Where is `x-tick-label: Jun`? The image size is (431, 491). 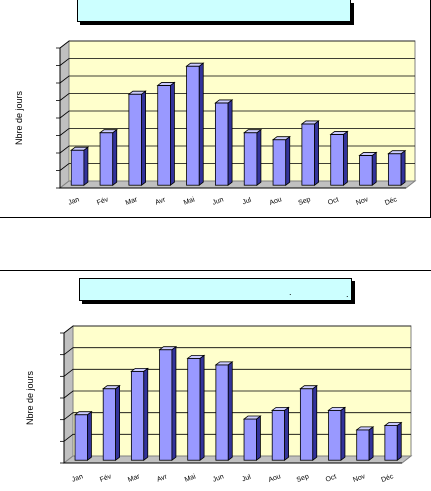 x-tick-label: Jun is located at coordinates (218, 201).